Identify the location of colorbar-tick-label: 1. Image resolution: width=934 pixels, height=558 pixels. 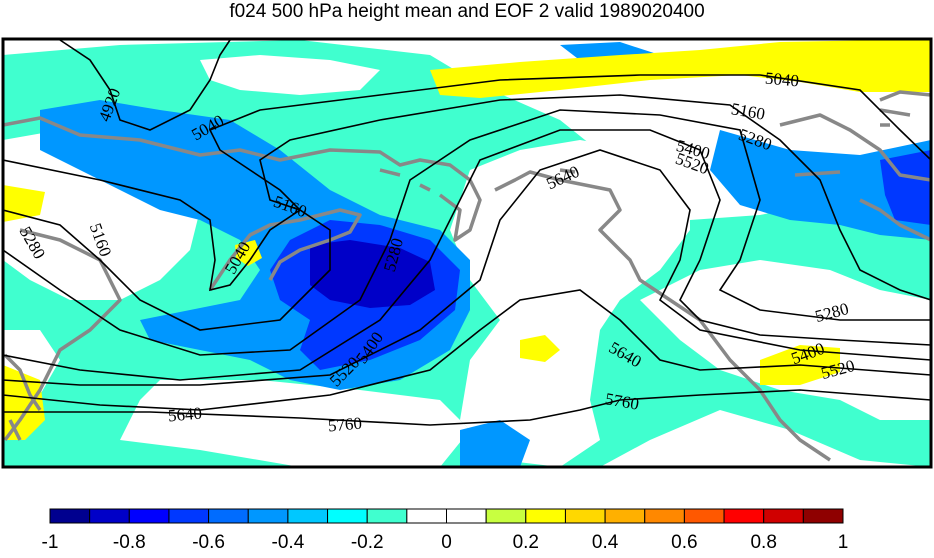
(843, 542).